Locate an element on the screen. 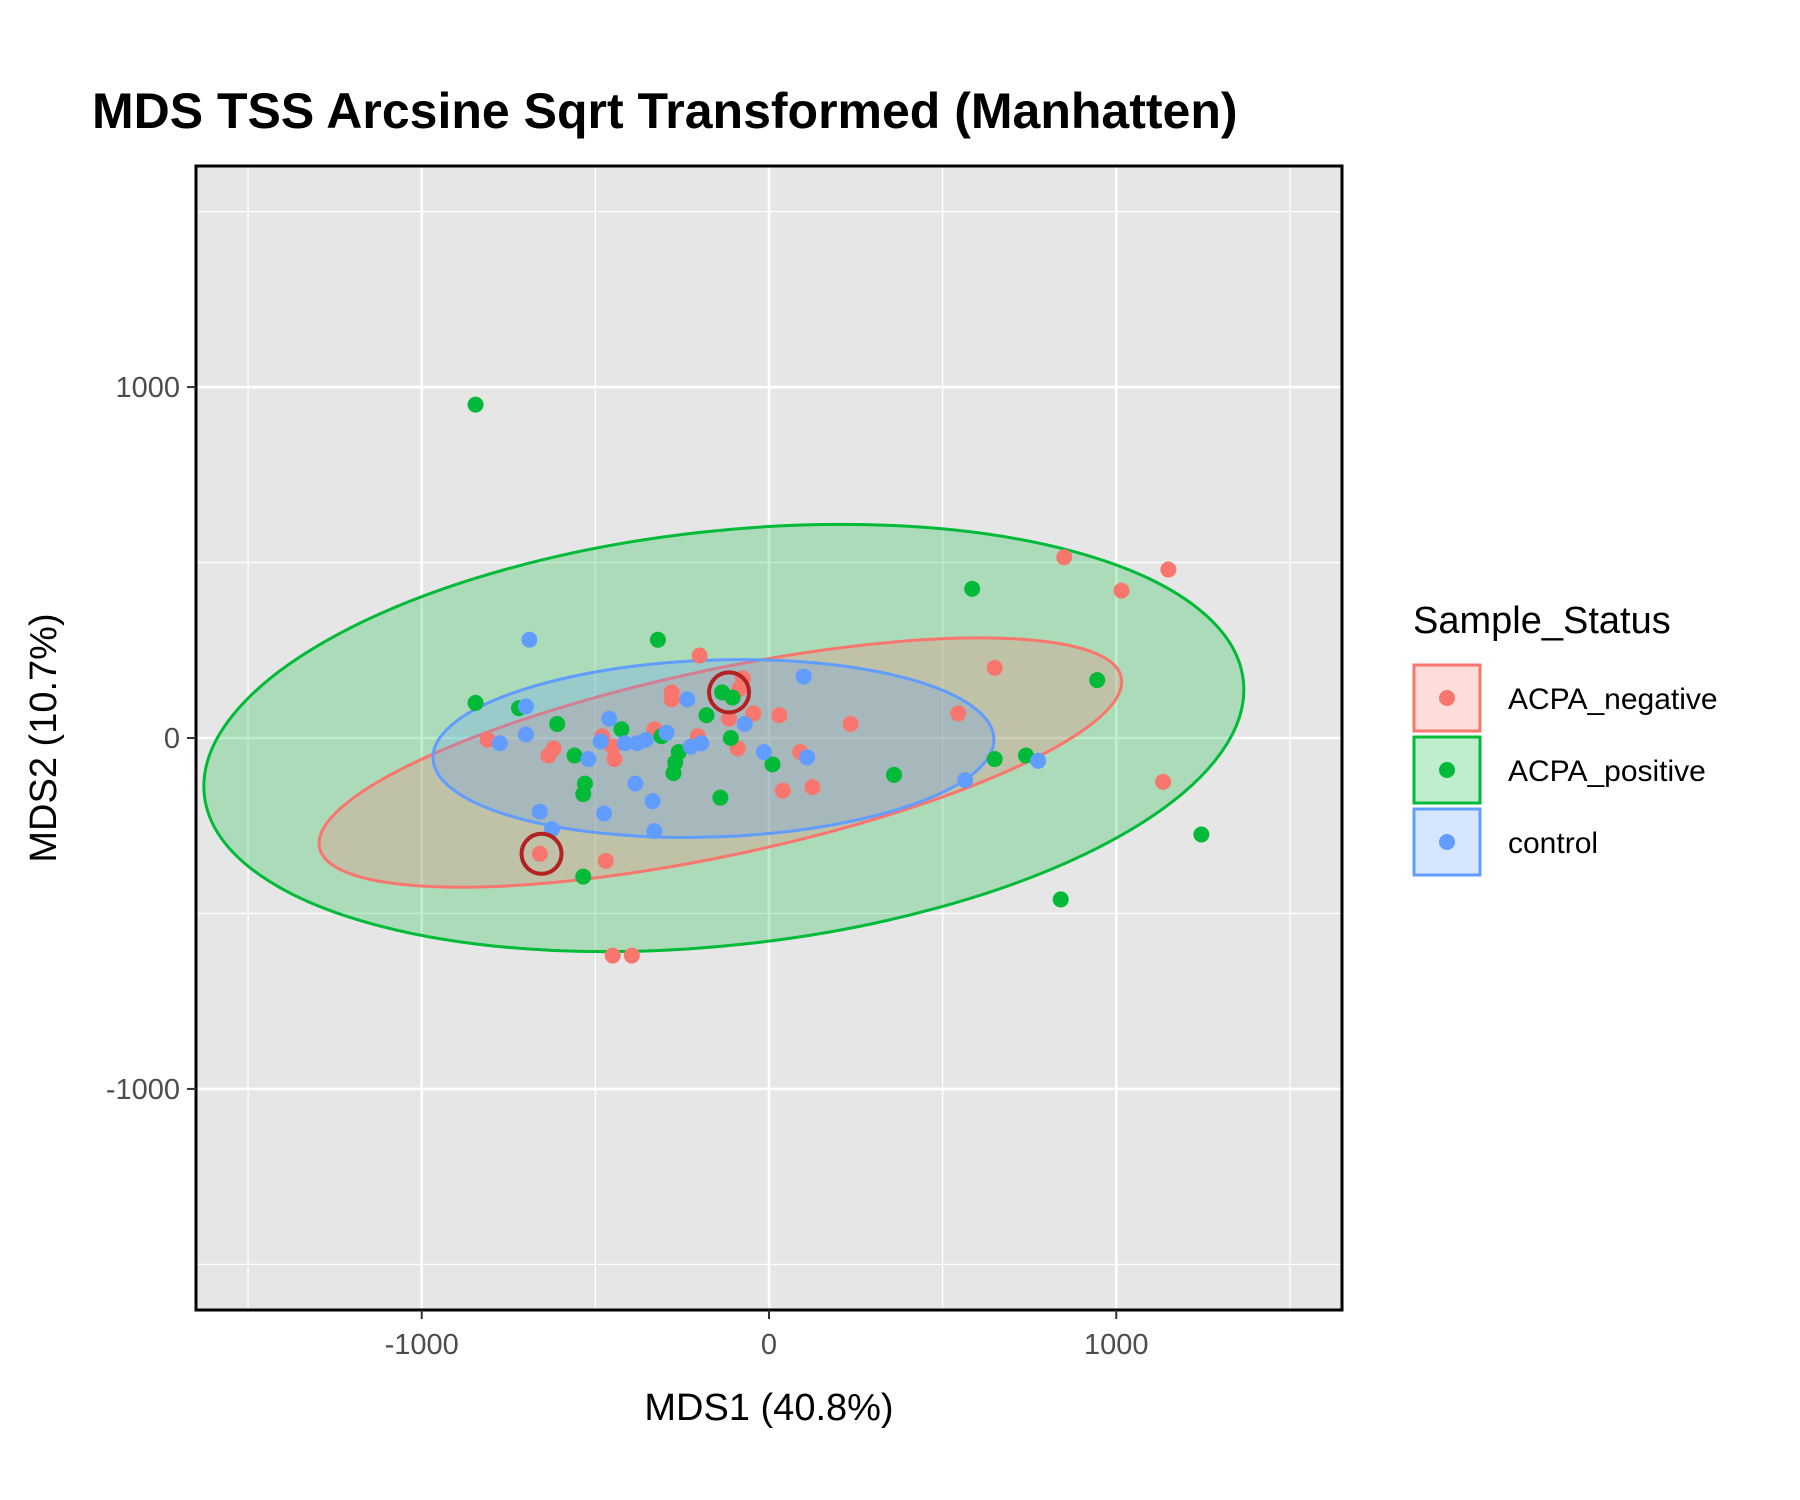 The image size is (1800, 1500). legend-key is located at coordinates (1447, 770).